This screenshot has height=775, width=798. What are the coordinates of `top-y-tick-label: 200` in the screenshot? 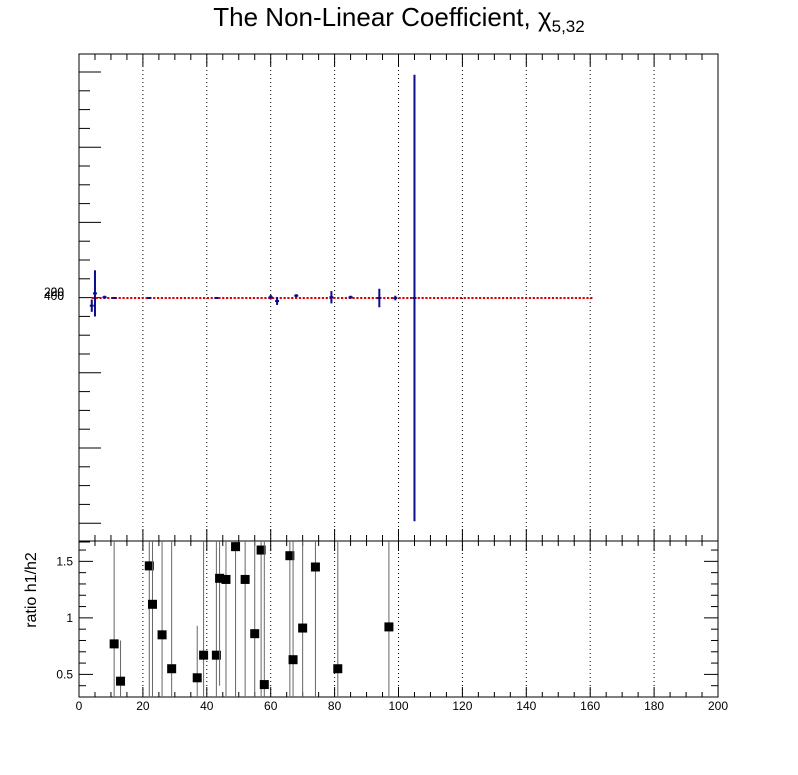 It's located at (54, 292).